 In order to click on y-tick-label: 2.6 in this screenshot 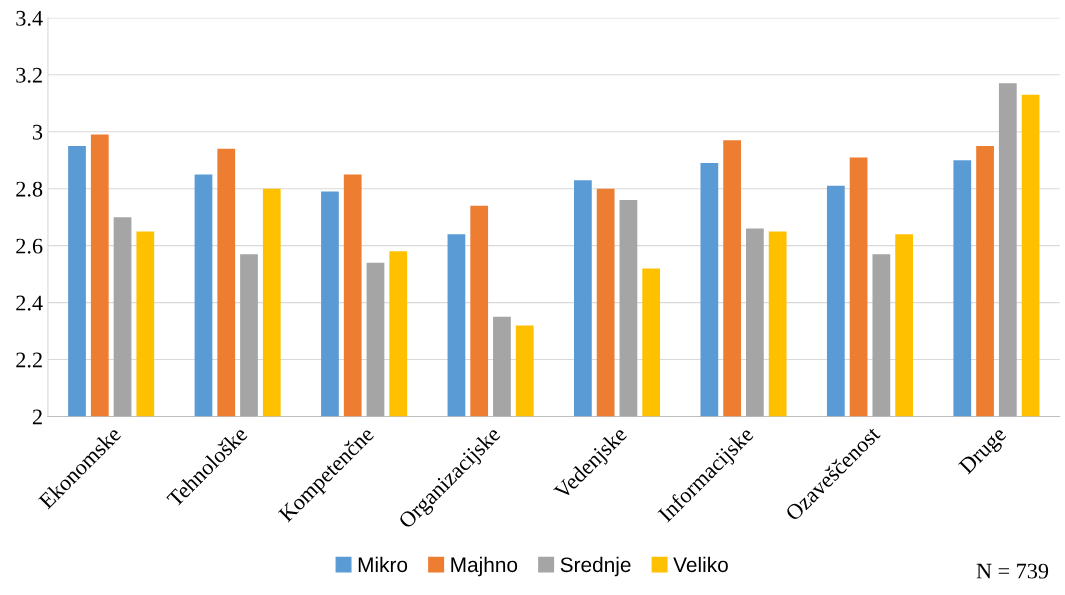, I will do `click(29, 246)`.